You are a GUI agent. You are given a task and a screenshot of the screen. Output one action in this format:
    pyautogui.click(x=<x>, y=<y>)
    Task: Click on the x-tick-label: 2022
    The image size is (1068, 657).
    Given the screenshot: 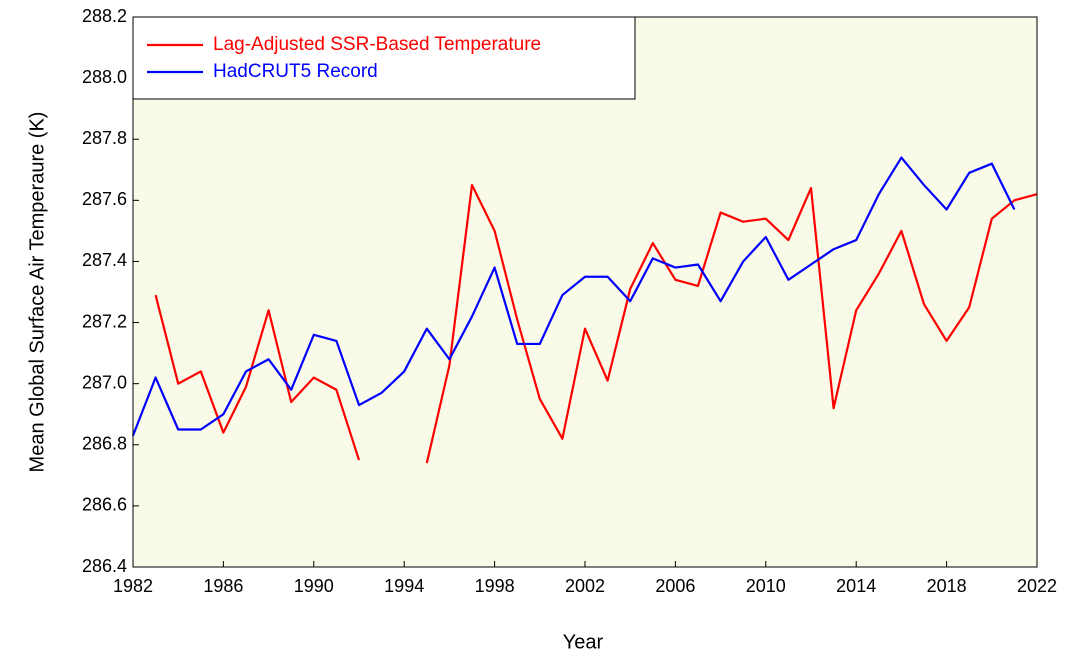 What is the action you would take?
    pyautogui.click(x=1037, y=586)
    